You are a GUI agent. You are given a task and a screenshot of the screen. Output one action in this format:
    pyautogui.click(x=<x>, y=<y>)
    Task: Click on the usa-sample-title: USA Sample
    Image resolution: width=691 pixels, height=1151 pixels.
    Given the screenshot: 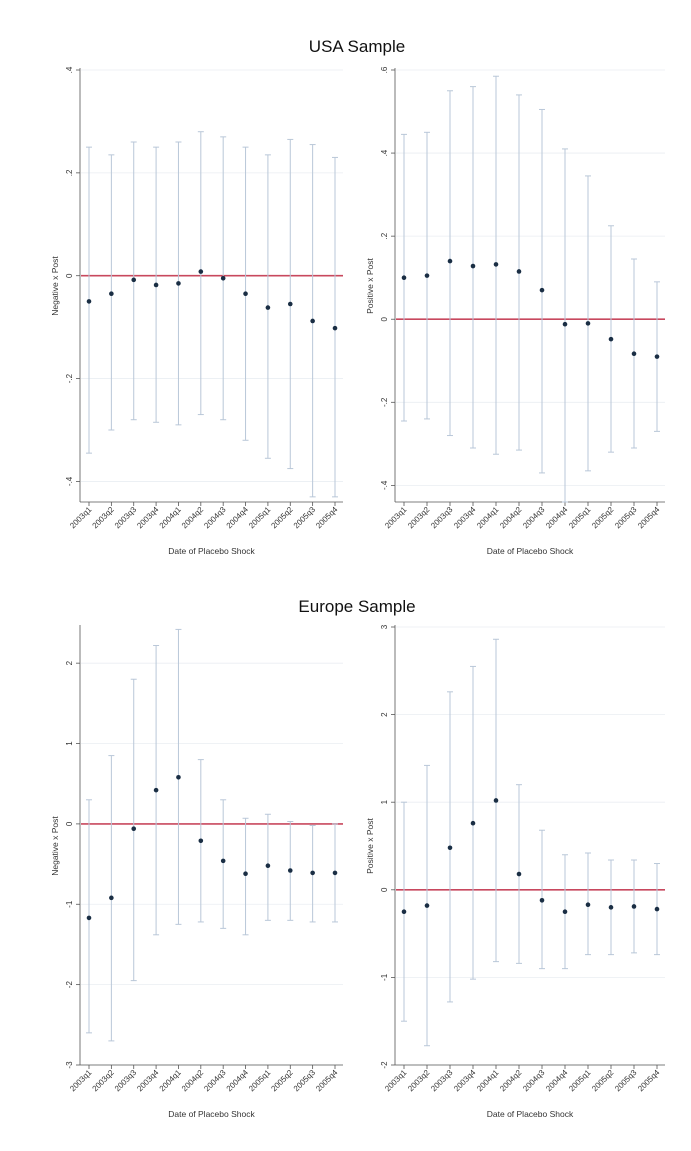 What is the action you would take?
    pyautogui.click(x=357, y=46)
    